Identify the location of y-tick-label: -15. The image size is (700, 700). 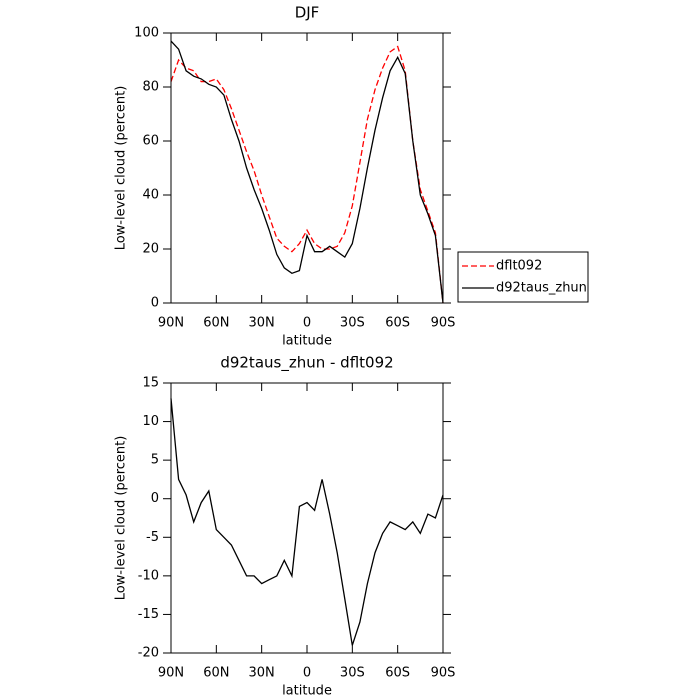
(148, 614).